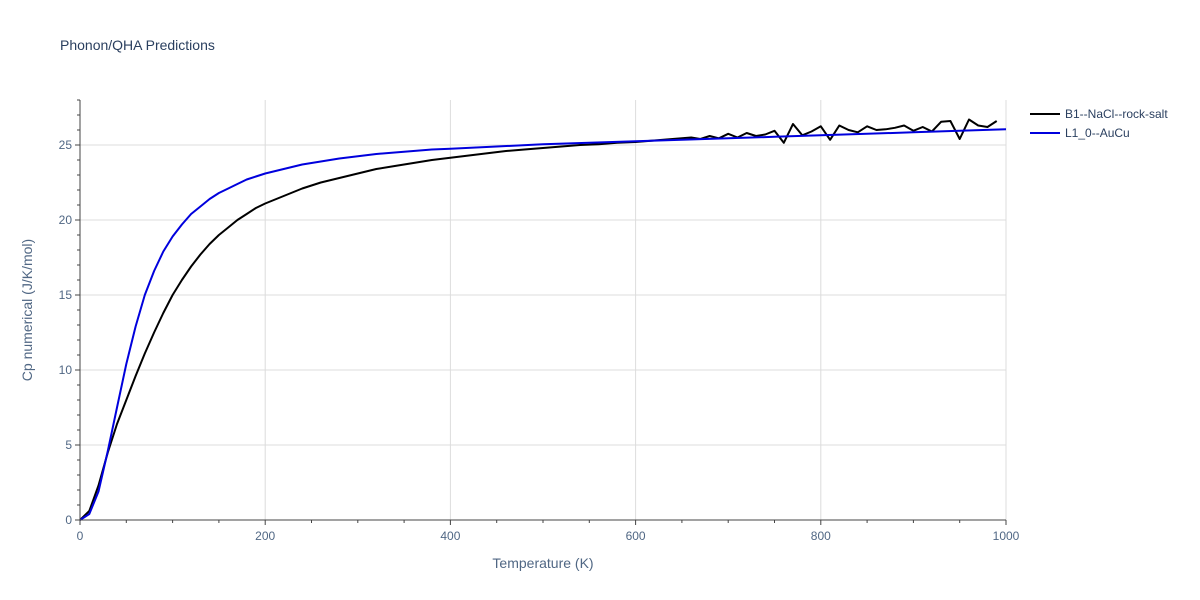 Image resolution: width=1200 pixels, height=600 pixels. I want to click on legend-item-1: B1--NaCl--rock-salt, so click(1099, 114).